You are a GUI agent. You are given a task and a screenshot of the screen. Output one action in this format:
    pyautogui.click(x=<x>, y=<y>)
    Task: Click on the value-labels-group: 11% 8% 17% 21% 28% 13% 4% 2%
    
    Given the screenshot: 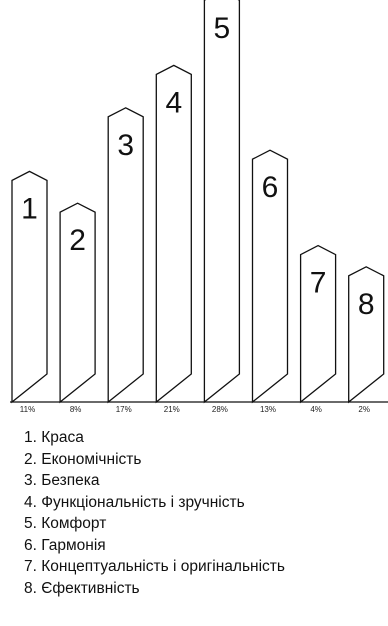 What is the action you would take?
    pyautogui.click(x=195, y=409)
    